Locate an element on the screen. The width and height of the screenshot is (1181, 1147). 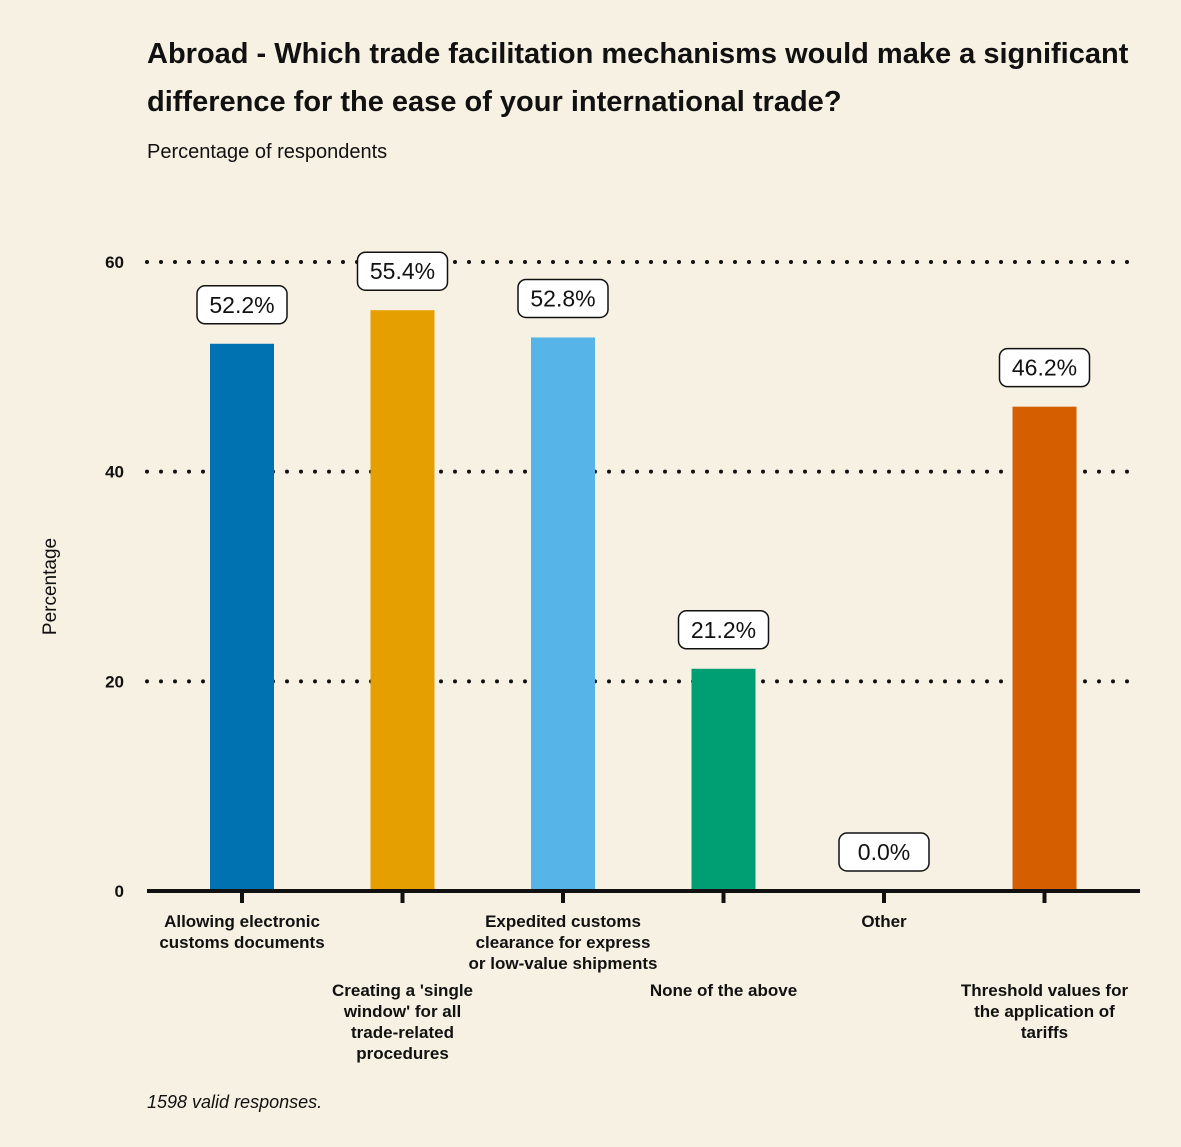
data-label-text: 0.0% is located at coordinates (884, 852).